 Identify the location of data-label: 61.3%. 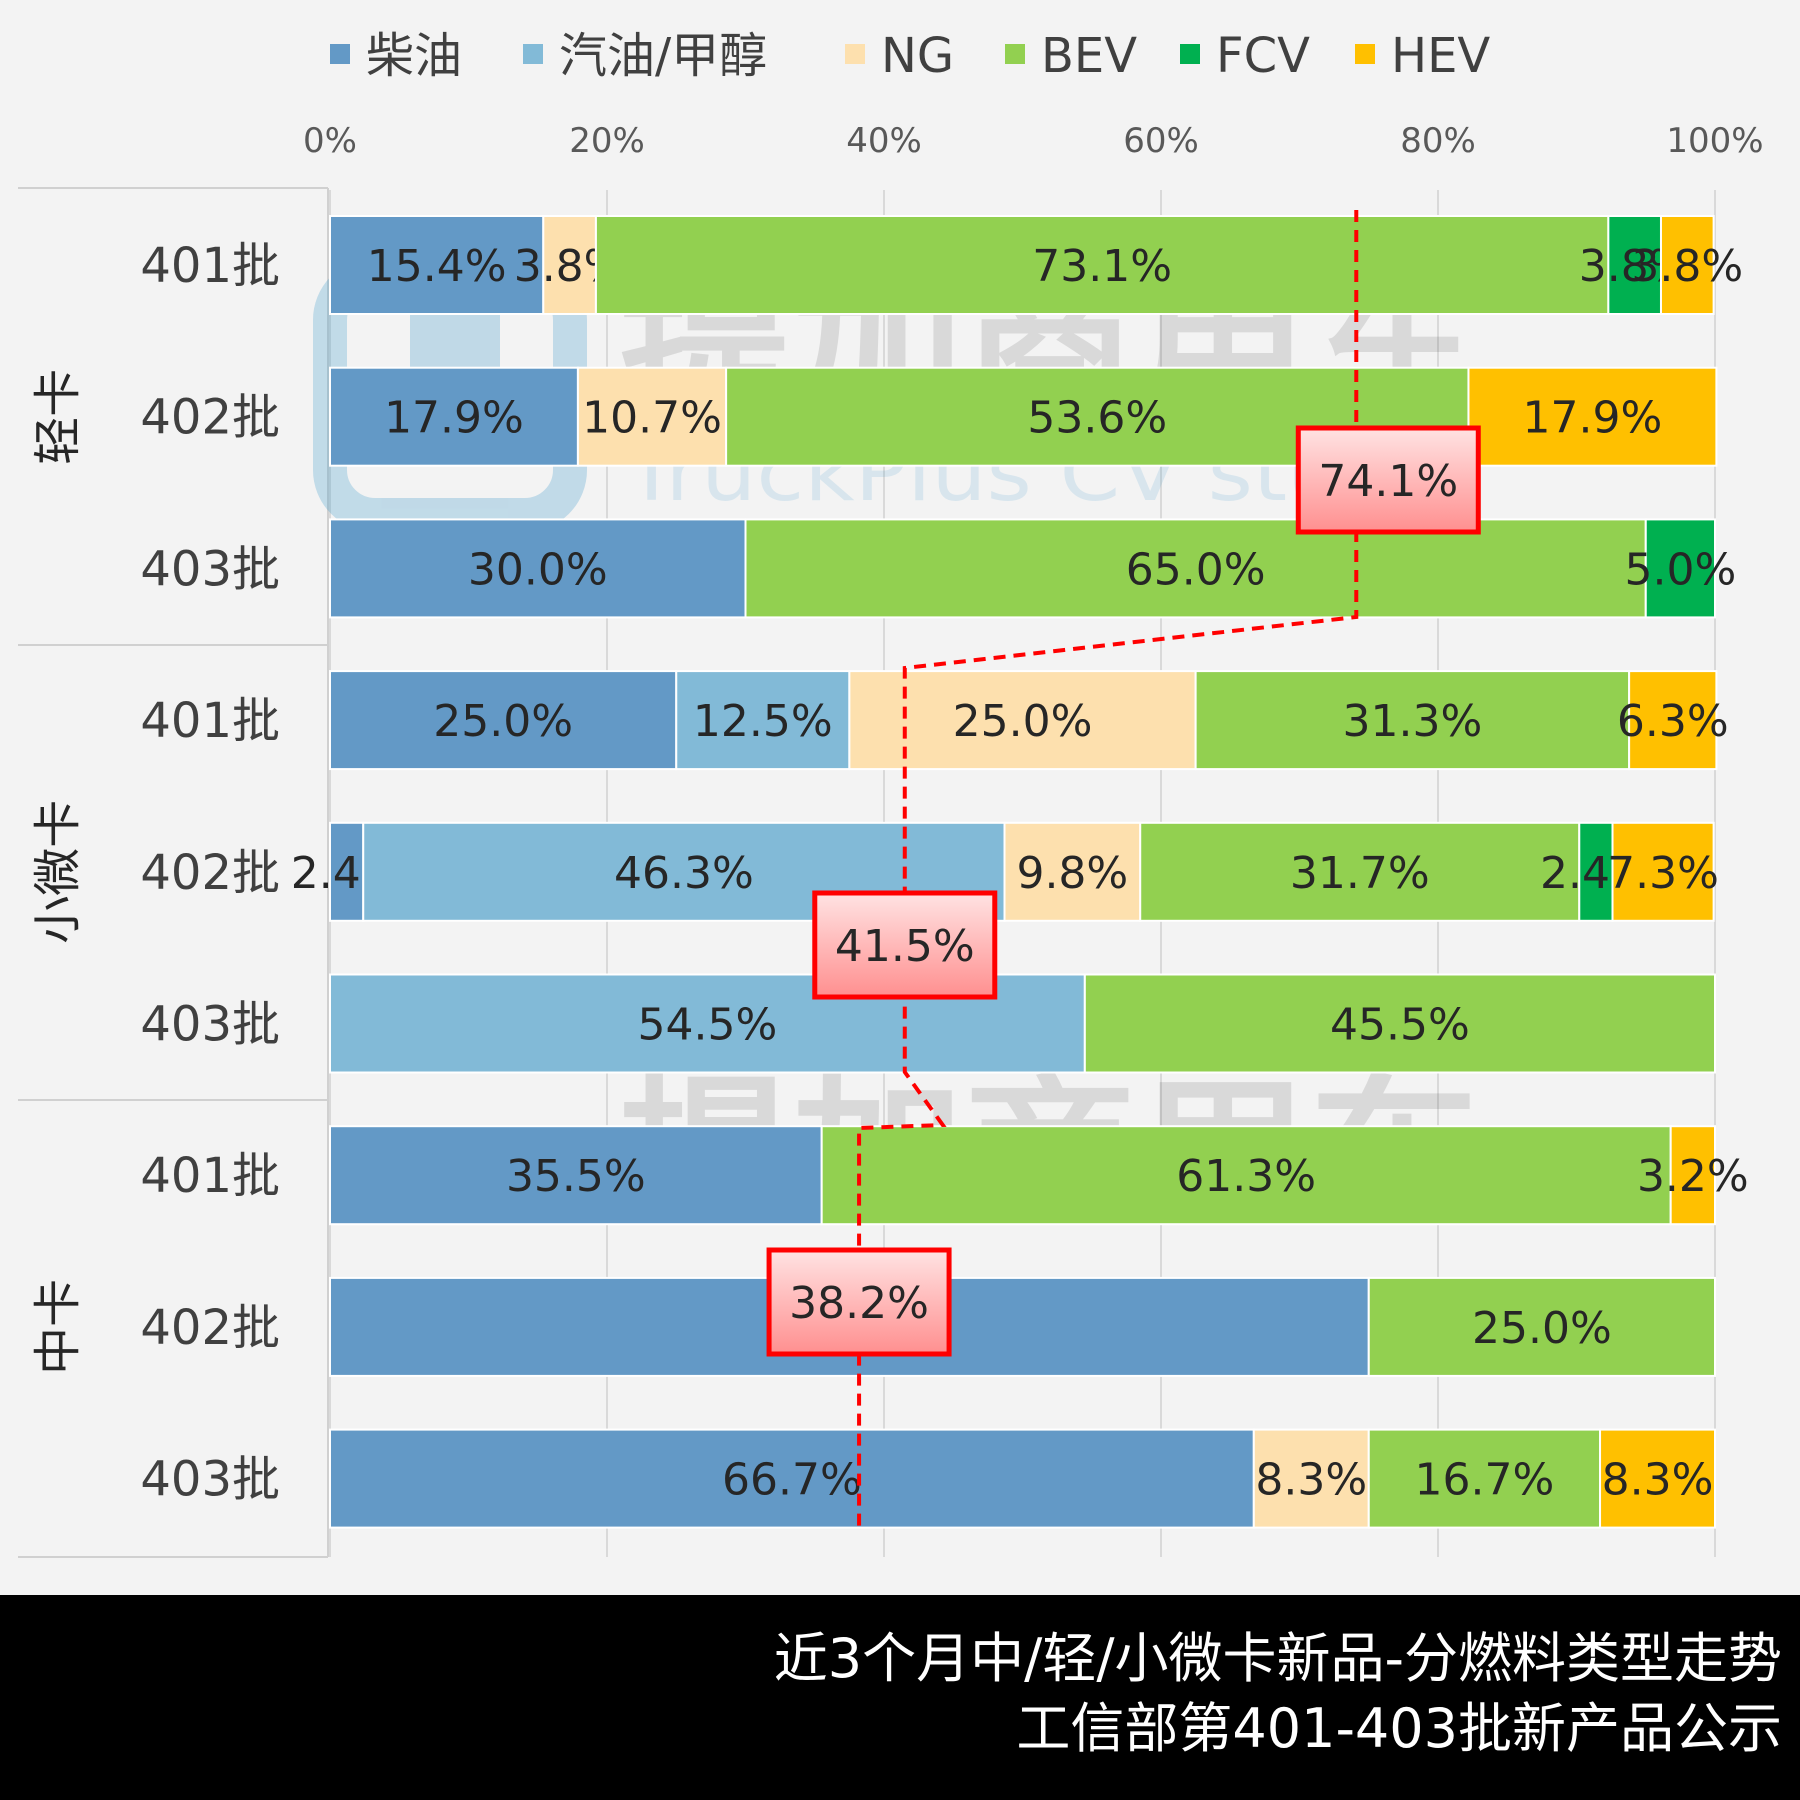
(1246, 1176).